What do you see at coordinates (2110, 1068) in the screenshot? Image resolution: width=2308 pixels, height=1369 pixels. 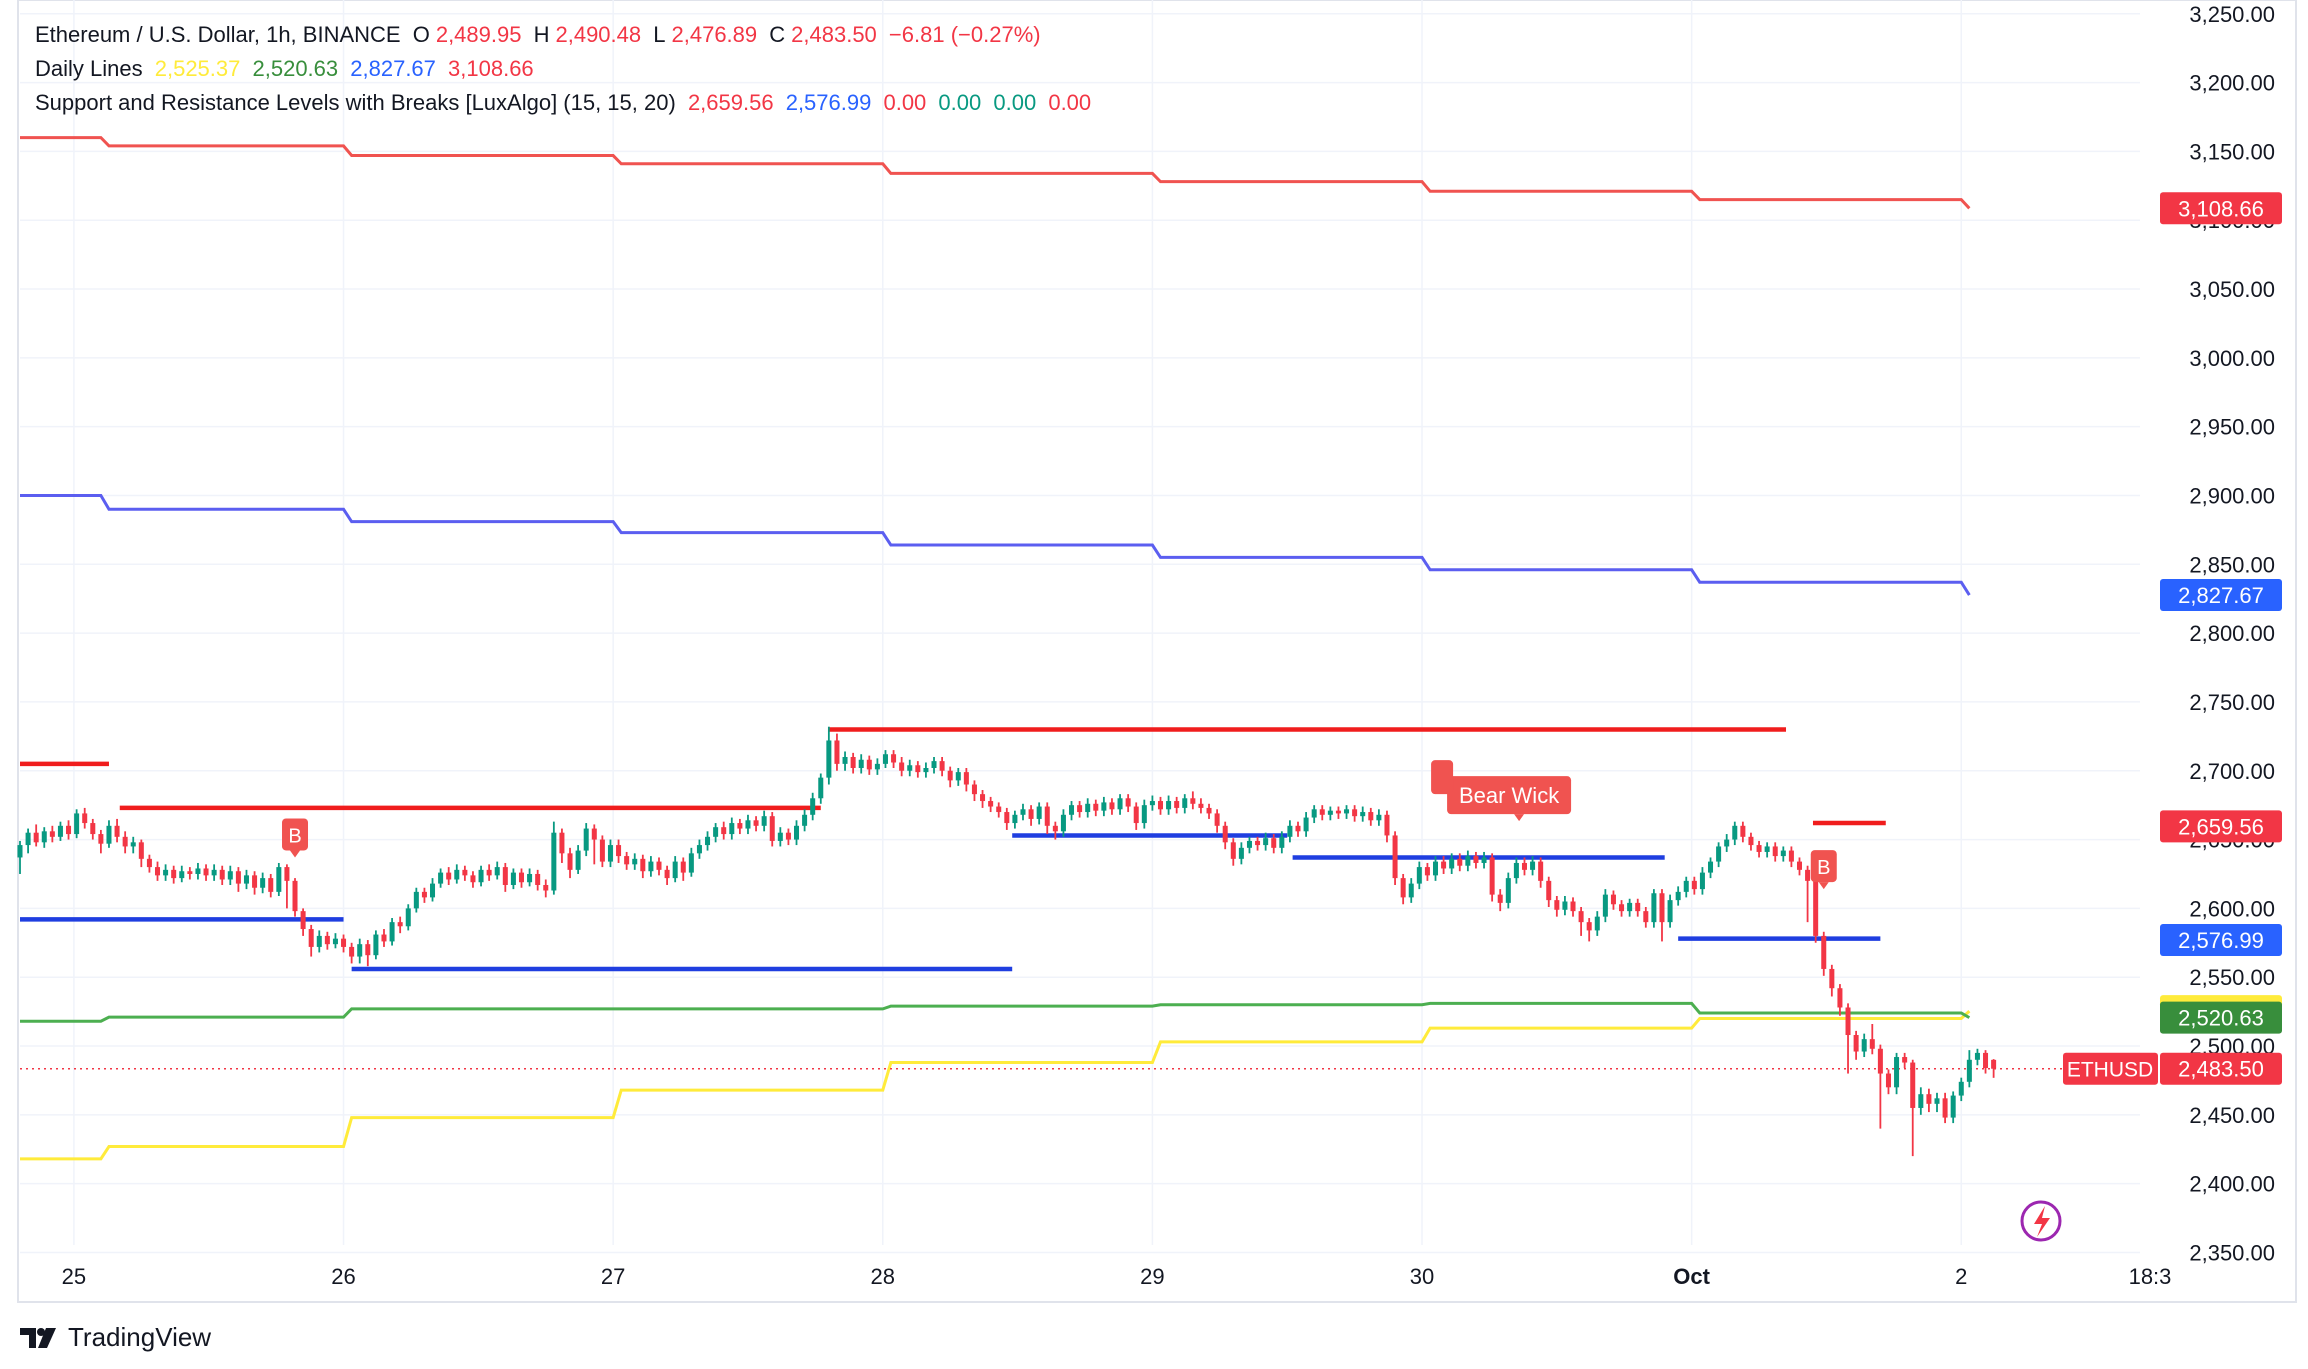 I see `symbol-price-tag: ETHUSD` at bounding box center [2110, 1068].